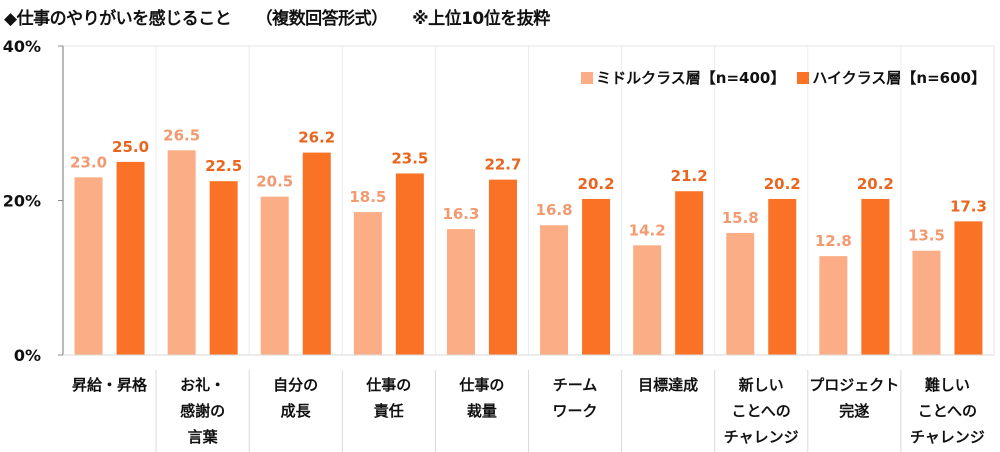 This screenshot has width=1000, height=452. I want to click on legend-swatch-high, so click(803, 77).